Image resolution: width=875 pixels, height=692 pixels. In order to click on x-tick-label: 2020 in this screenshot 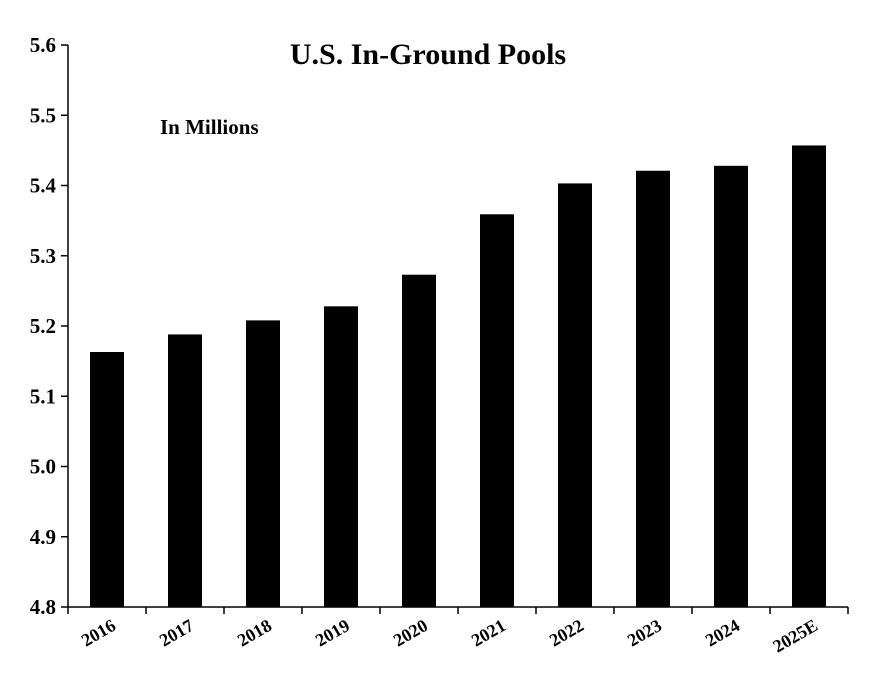, I will do `click(410, 632)`.